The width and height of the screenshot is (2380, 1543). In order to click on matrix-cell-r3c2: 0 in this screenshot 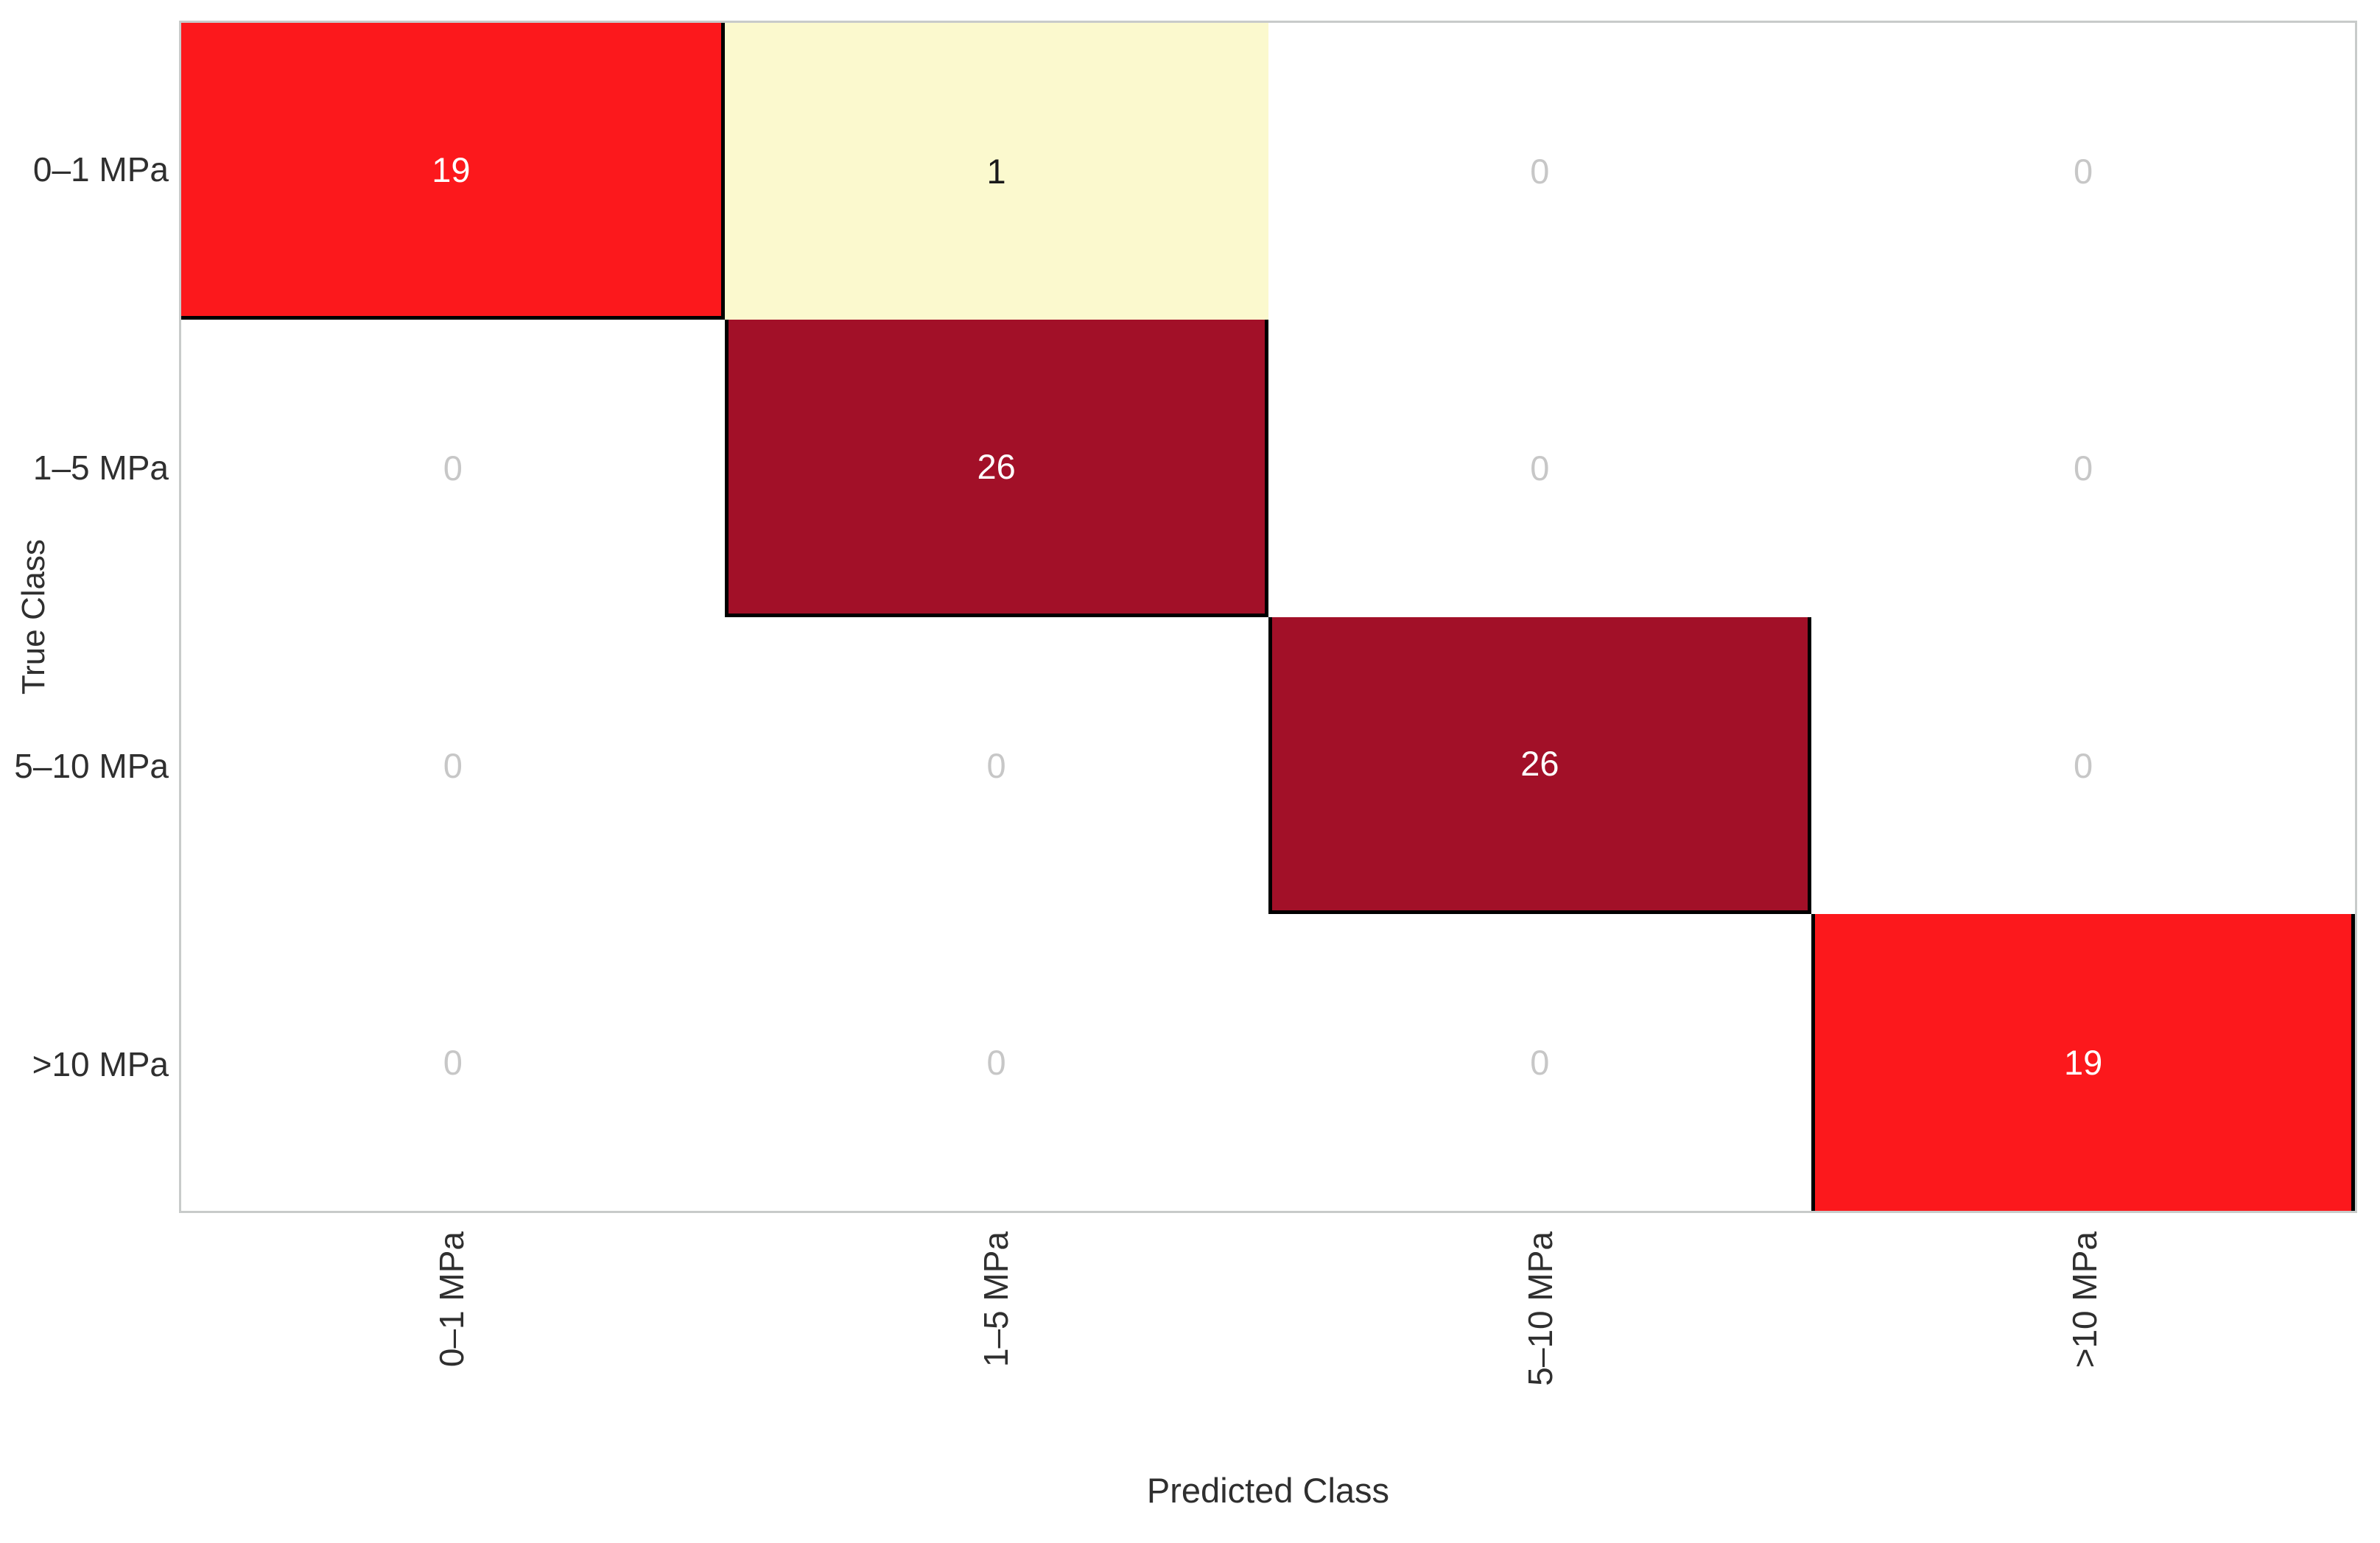, I will do `click(1540, 1062)`.